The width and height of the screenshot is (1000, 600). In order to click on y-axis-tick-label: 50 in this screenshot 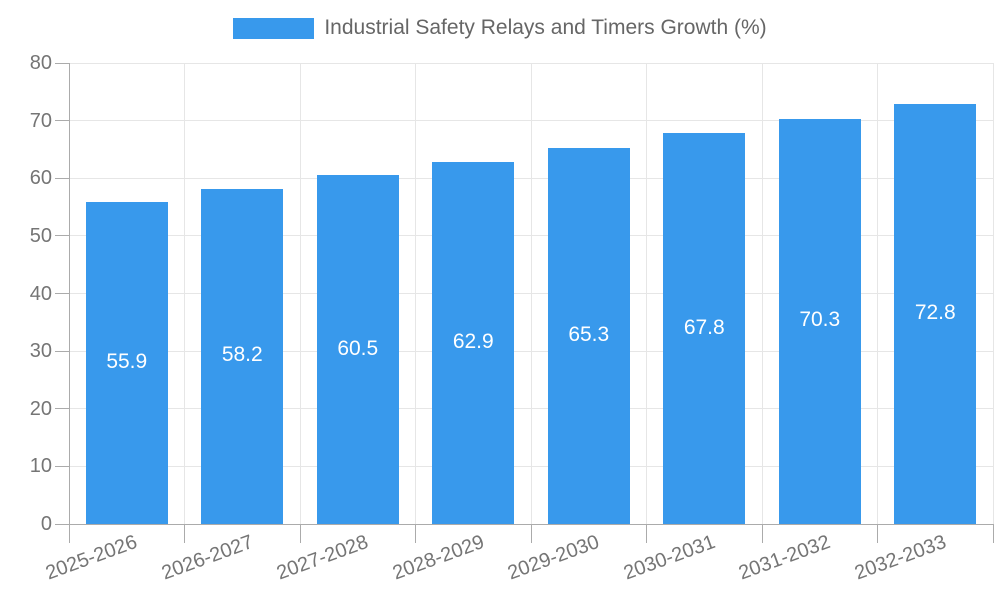, I will do `click(40, 235)`.